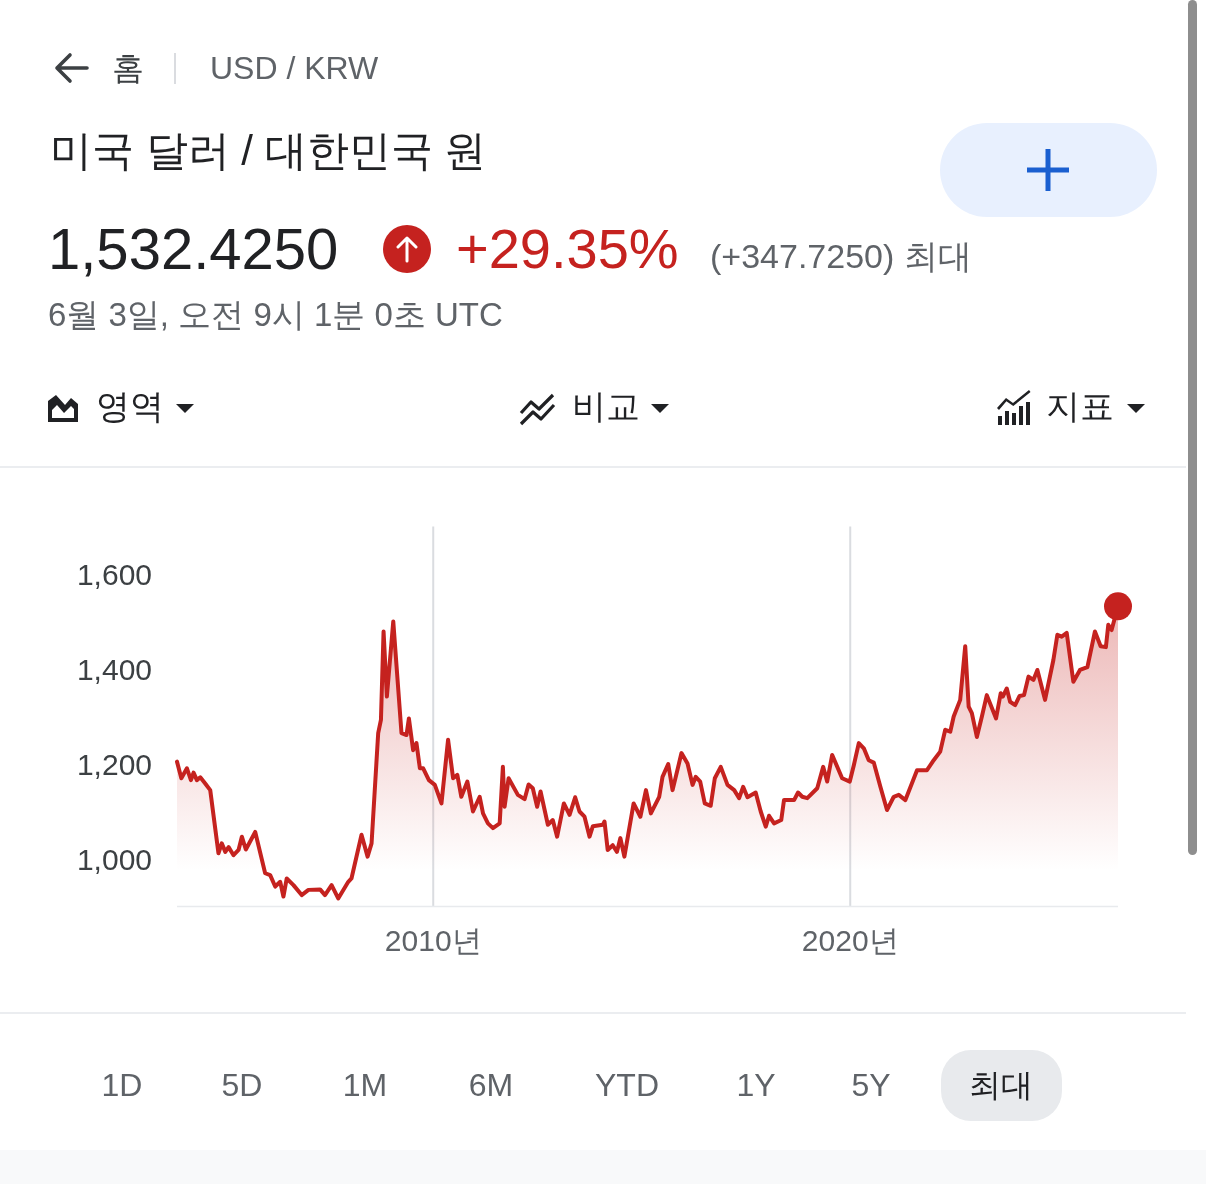 The height and width of the screenshot is (1184, 1206). What do you see at coordinates (114, 764) in the screenshot?
I see `y-tick-label: 1,200` at bounding box center [114, 764].